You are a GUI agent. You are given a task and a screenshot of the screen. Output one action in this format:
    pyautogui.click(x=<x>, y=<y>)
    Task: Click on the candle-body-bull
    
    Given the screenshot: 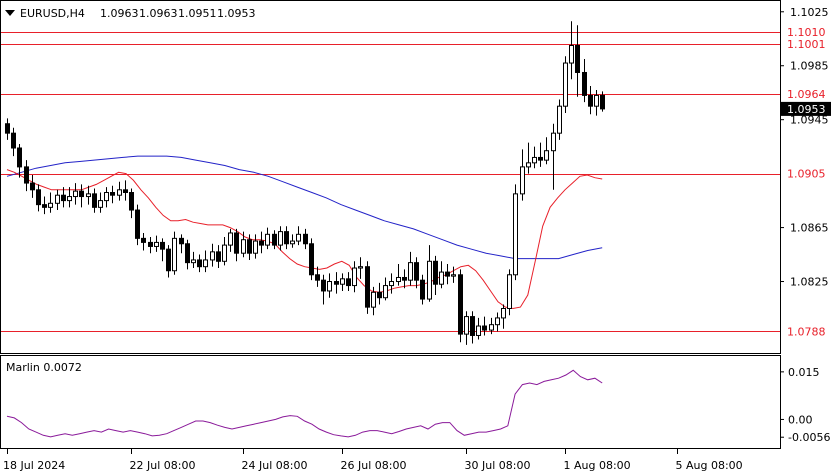 What is the action you would take?
    pyautogui.click(x=50, y=205)
    